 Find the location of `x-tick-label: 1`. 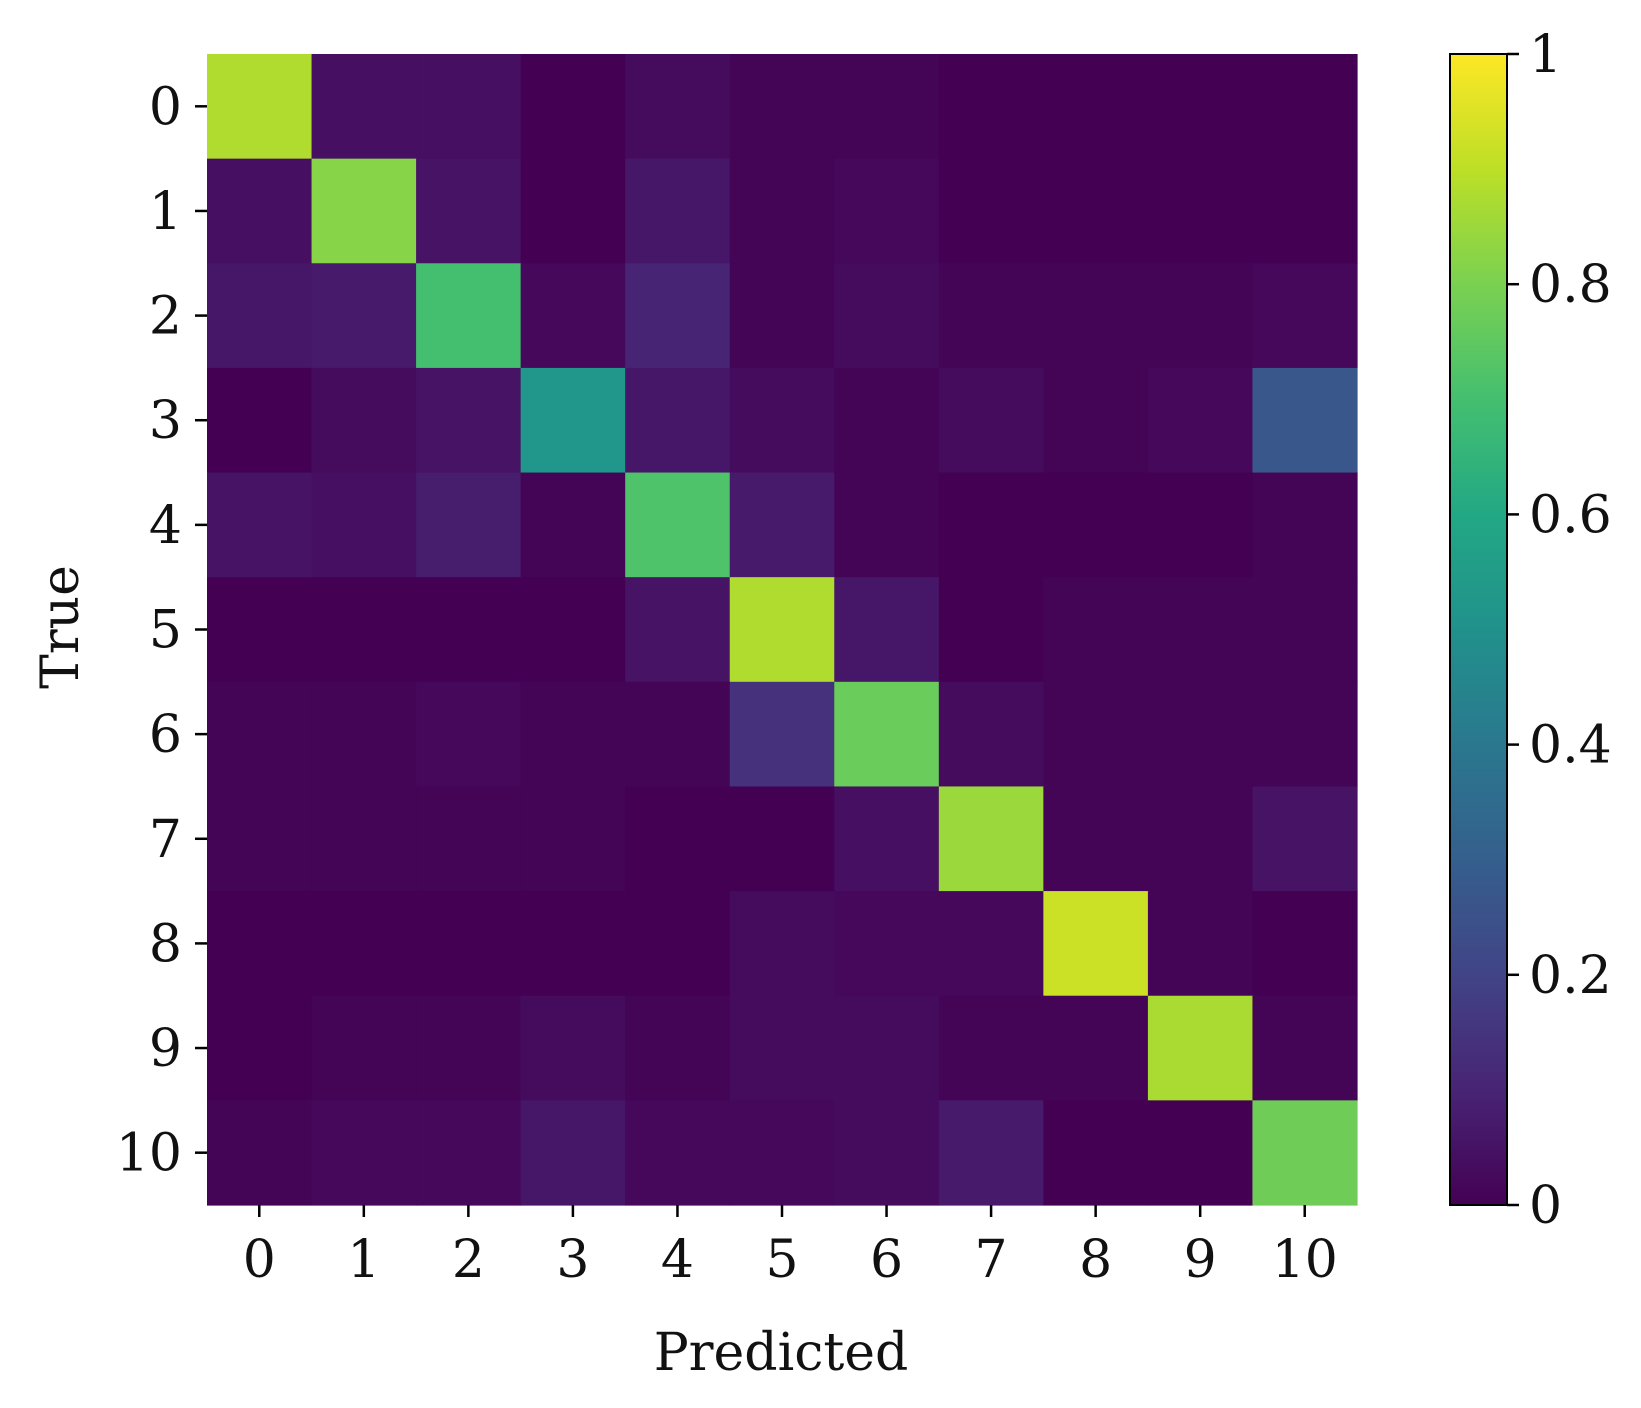

x-tick-label: 1 is located at coordinates (363, 1260).